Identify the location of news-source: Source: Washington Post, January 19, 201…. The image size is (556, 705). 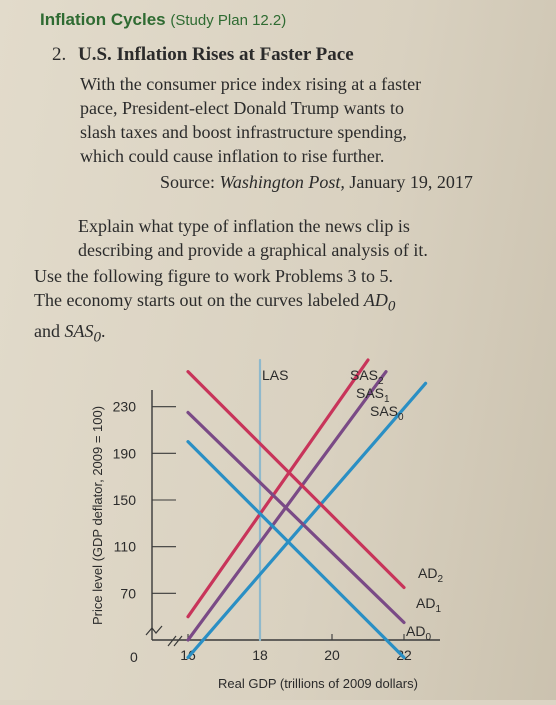
(316, 182).